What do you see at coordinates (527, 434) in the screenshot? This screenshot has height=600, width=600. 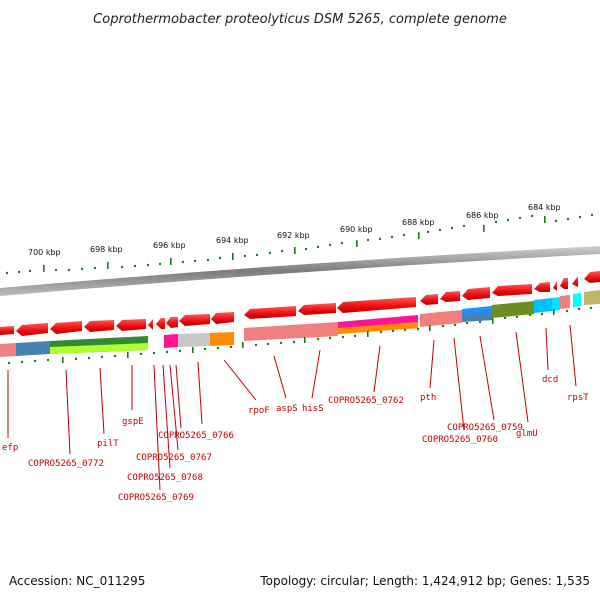 I see `gene-label-glmu: glmU` at bounding box center [527, 434].